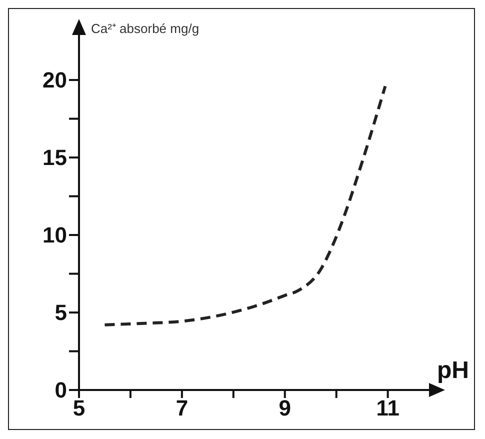  I want to click on y-tick-label: 0, so click(60, 390).